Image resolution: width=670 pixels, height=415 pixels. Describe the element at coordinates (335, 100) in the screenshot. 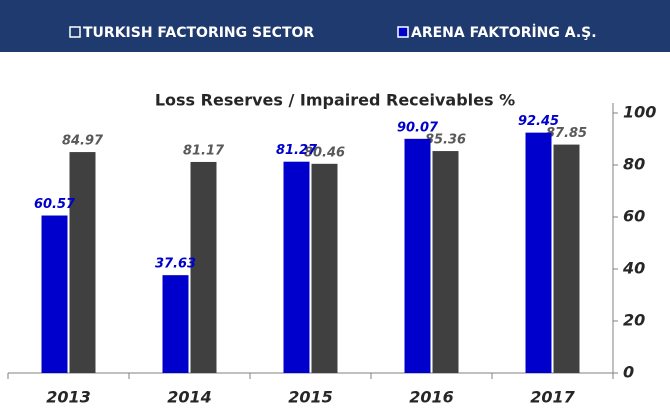

I see `chart-title: Loss Reserves / Impaired Receivables %` at that location.